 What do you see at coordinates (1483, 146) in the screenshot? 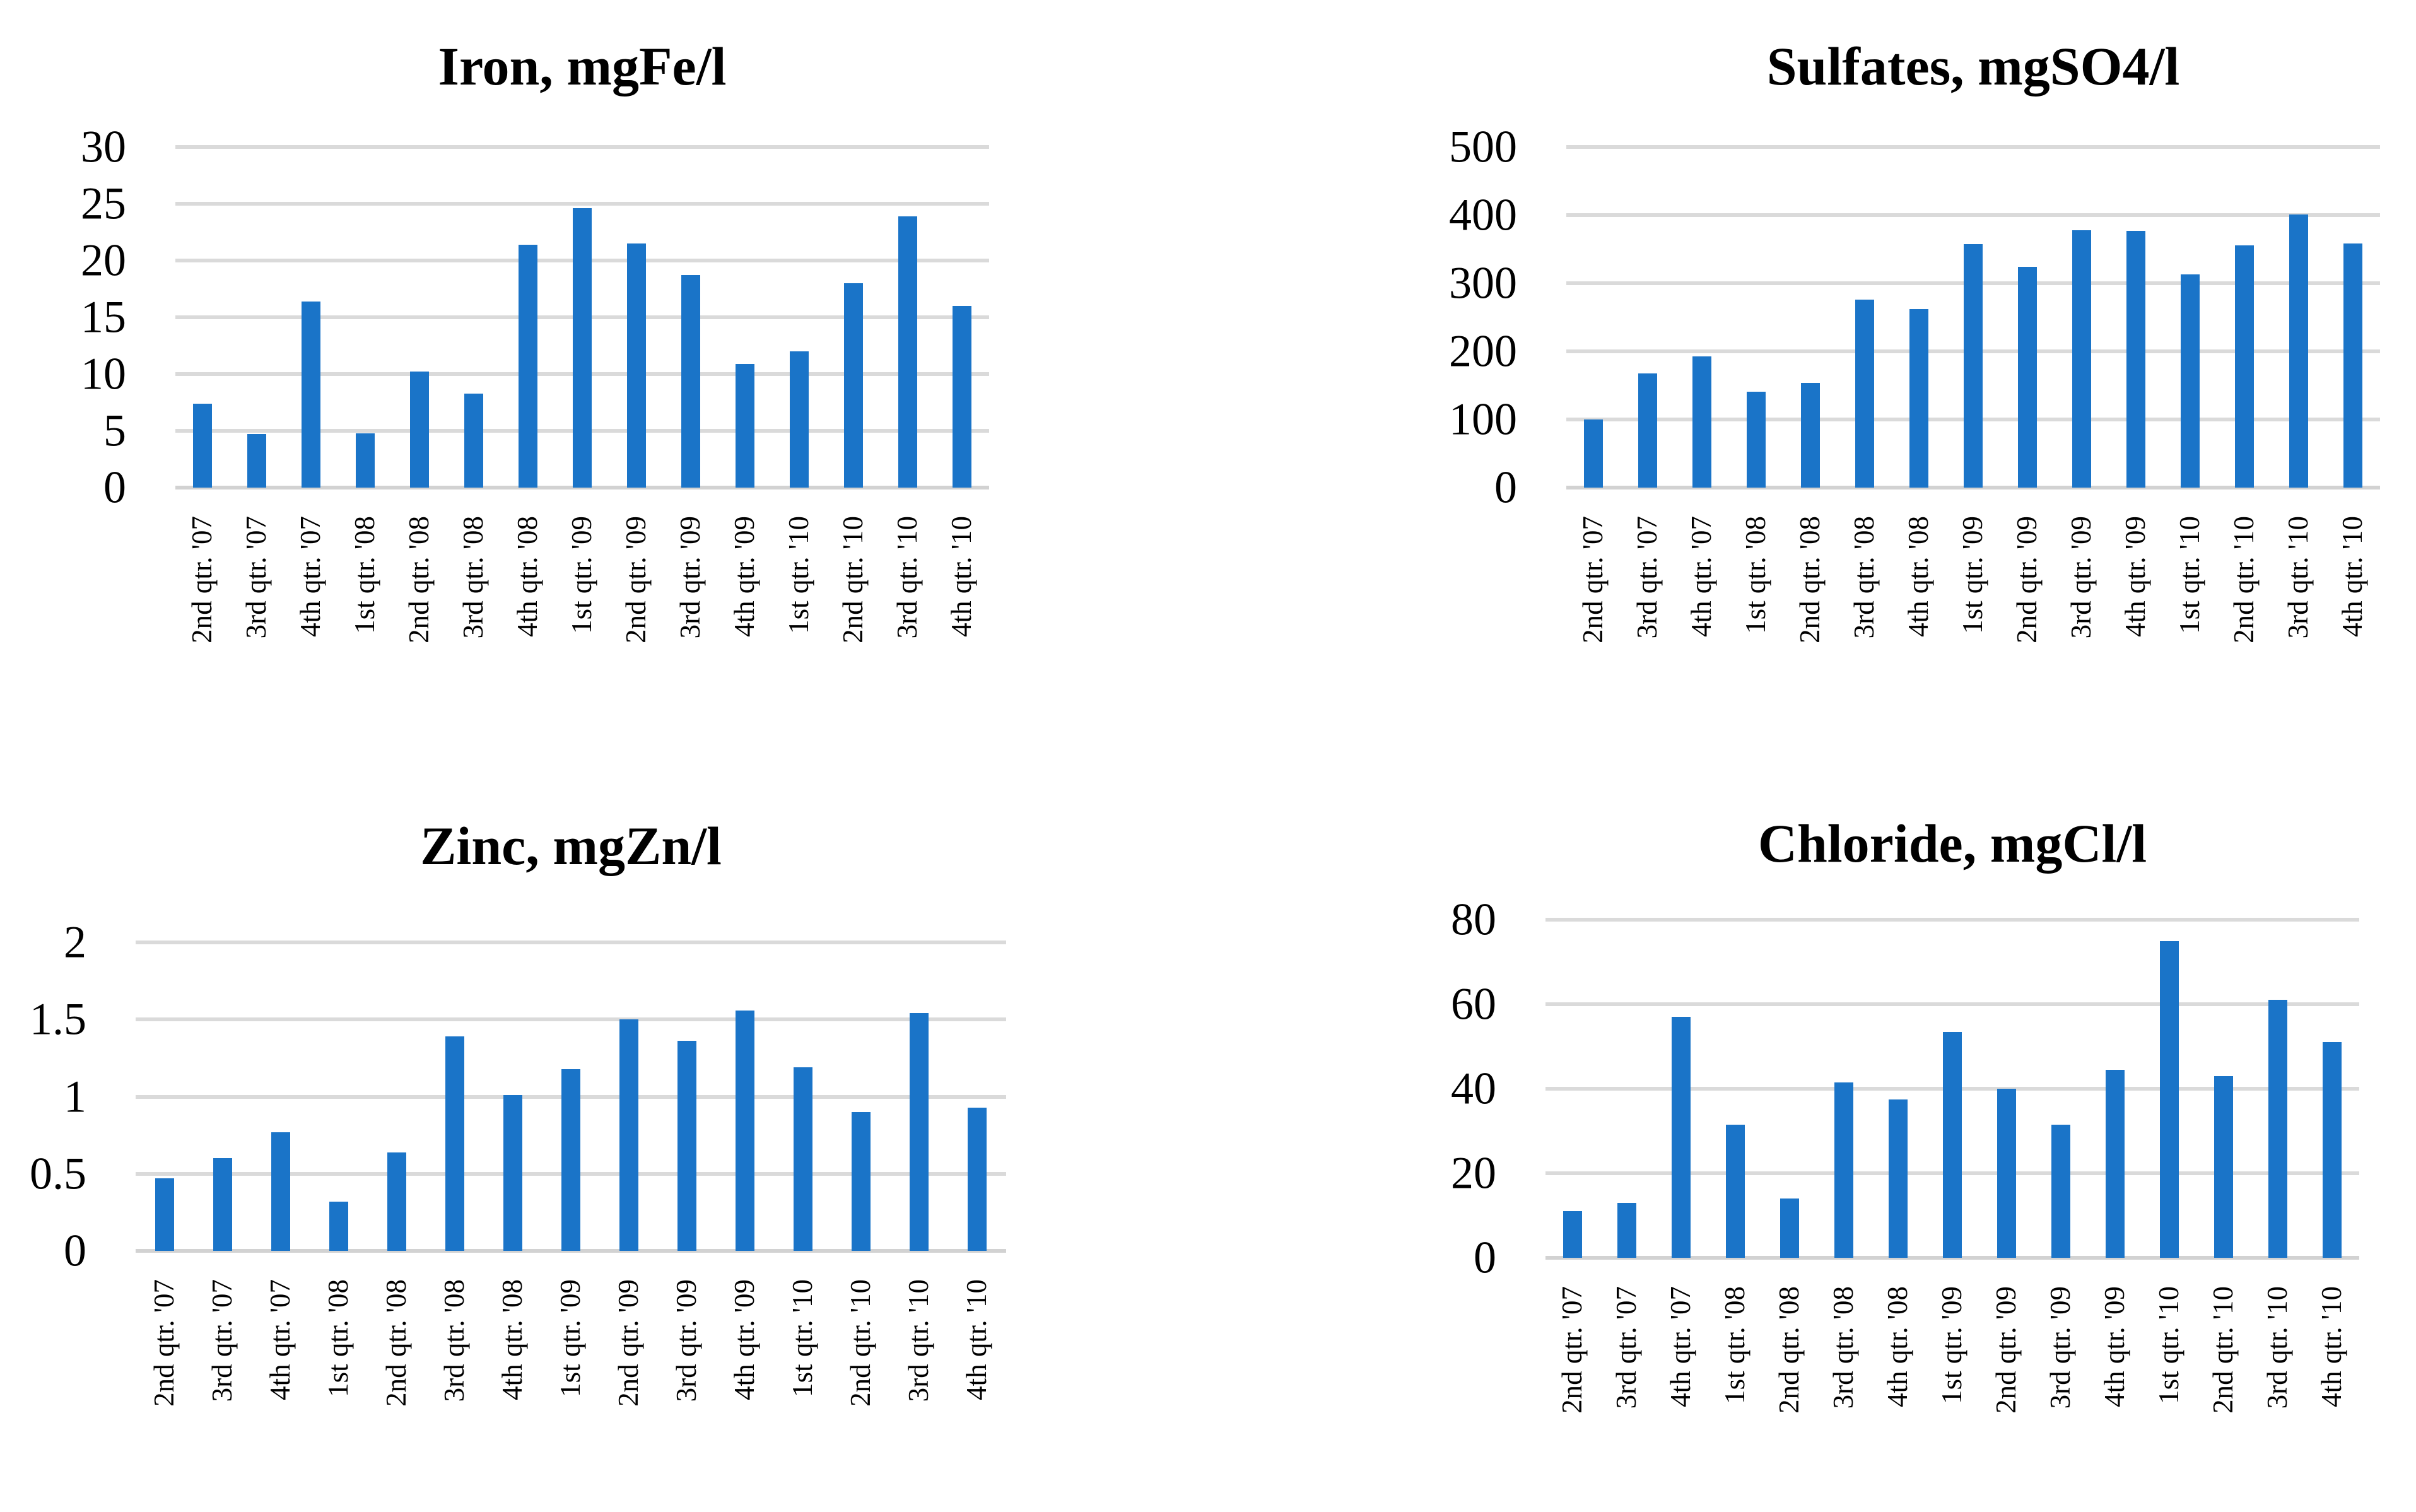
I see `y-tick-label: 500` at bounding box center [1483, 146].